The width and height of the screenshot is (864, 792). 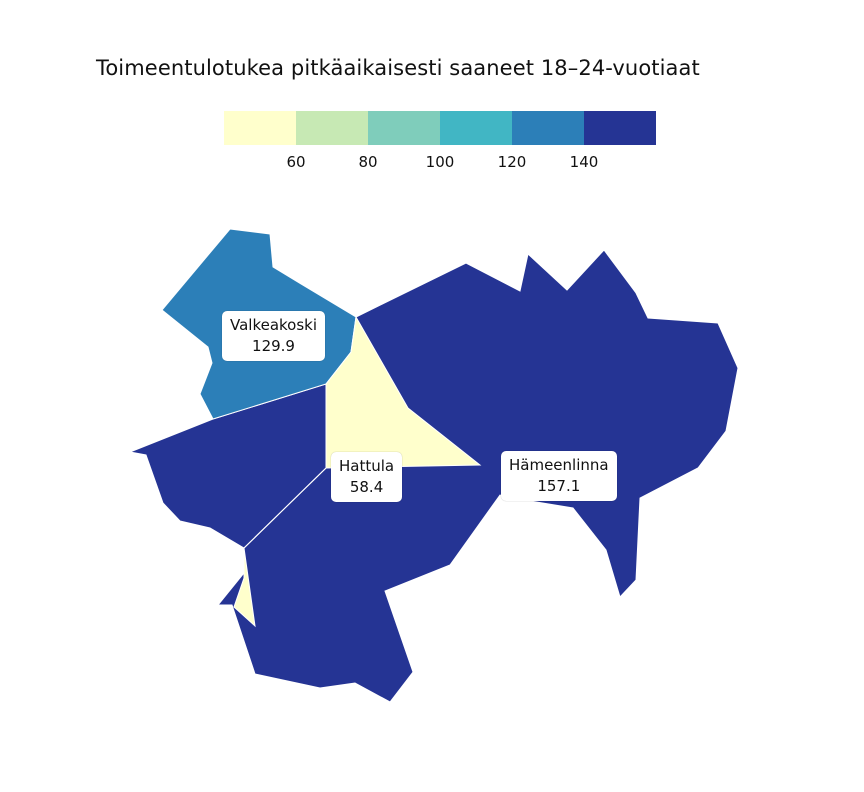 What do you see at coordinates (512, 162) in the screenshot?
I see `legend-tick-120: 120` at bounding box center [512, 162].